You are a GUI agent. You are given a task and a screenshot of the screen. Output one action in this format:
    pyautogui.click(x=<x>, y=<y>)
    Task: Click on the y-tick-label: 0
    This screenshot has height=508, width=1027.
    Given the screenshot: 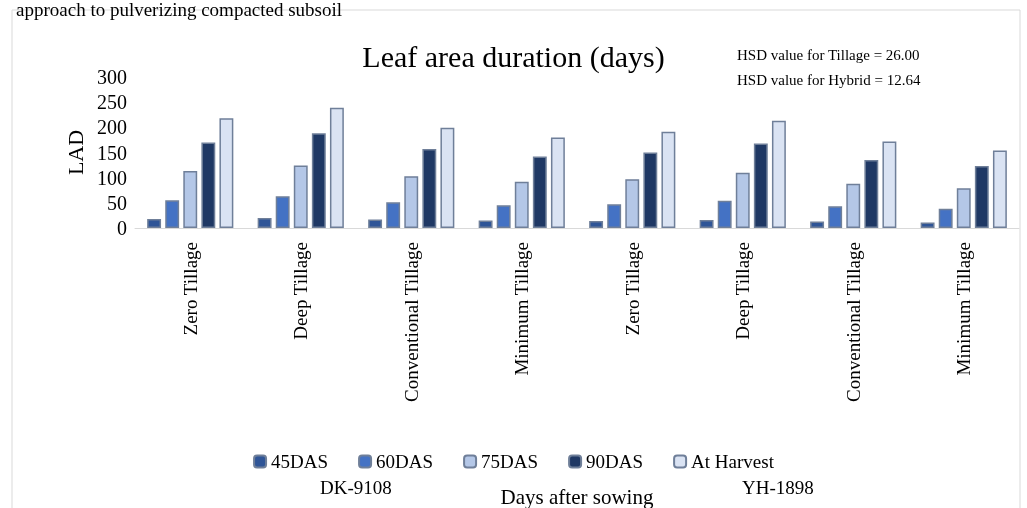 What is the action you would take?
    pyautogui.click(x=122, y=228)
    